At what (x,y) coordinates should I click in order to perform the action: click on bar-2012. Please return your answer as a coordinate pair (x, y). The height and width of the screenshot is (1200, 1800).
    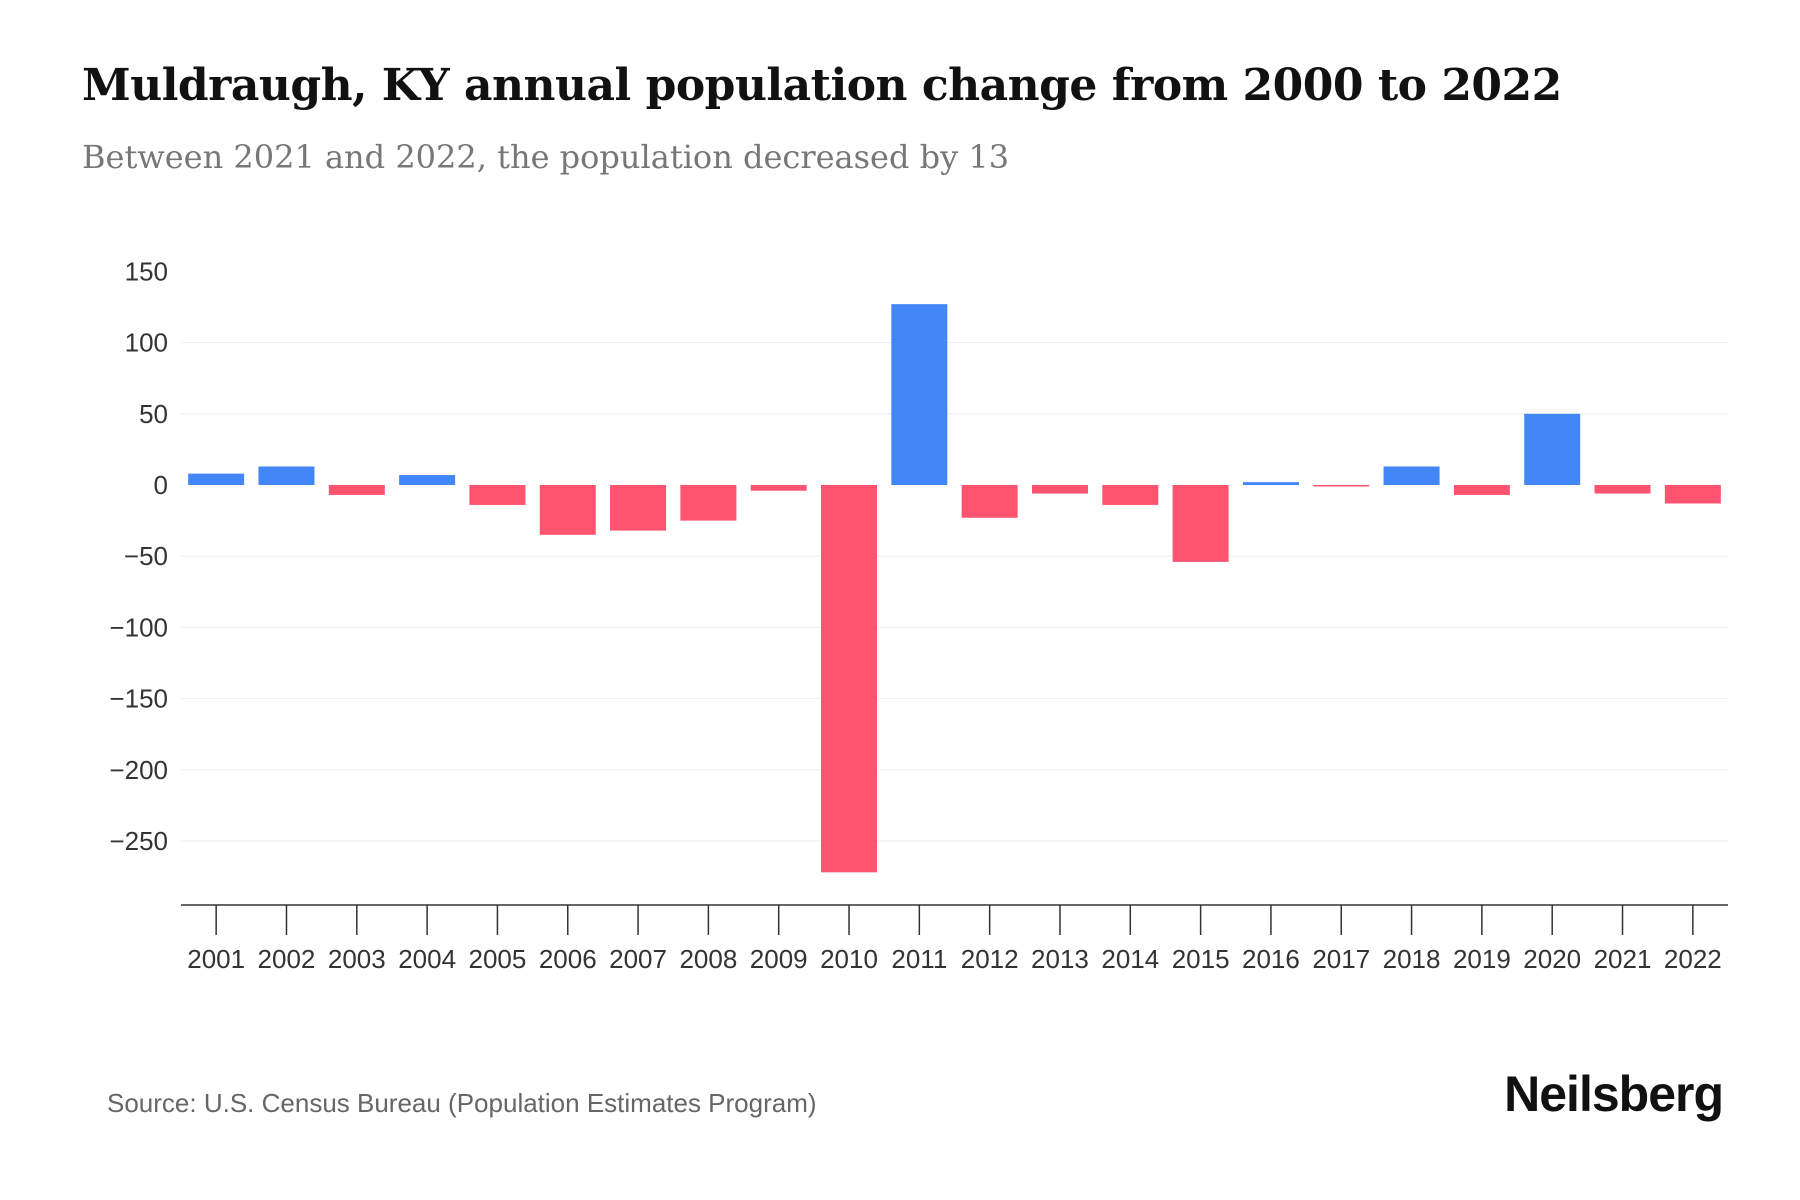
    Looking at the image, I should click on (989, 501).